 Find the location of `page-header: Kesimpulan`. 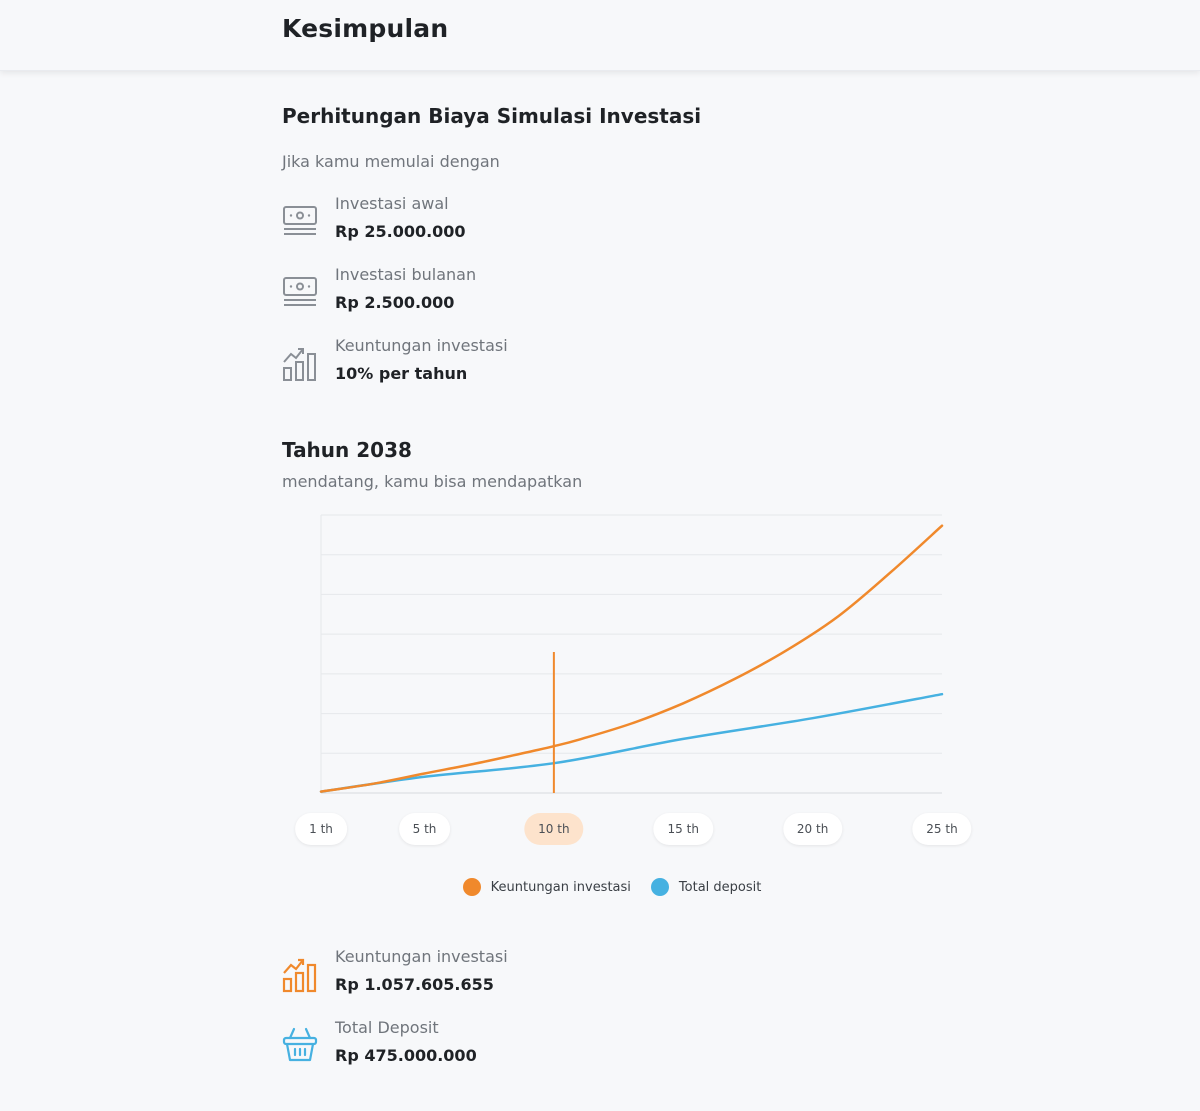

page-header: Kesimpulan is located at coordinates (600, 35).